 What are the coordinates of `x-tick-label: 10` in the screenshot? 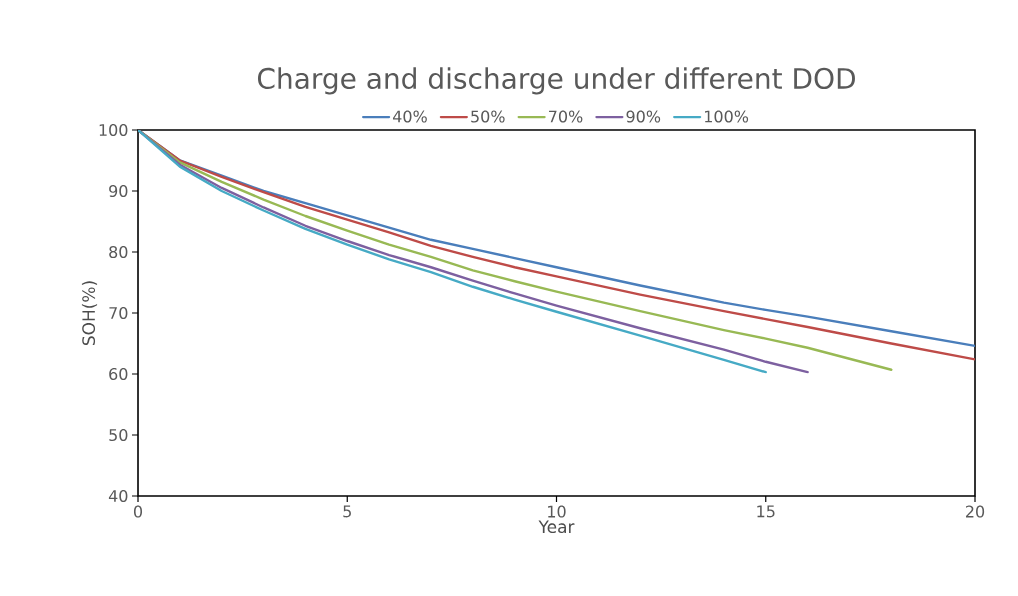 It's located at (557, 511).